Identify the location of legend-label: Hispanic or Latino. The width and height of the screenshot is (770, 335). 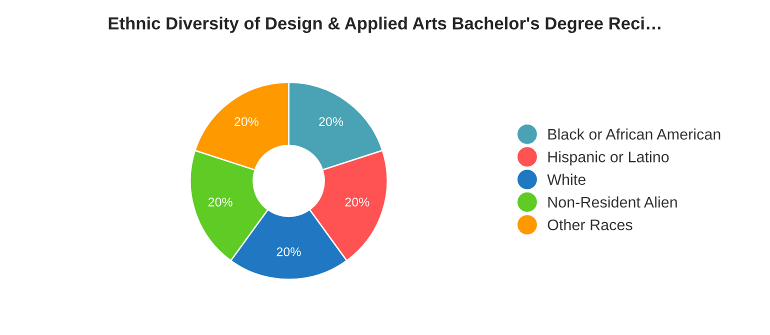
(608, 158).